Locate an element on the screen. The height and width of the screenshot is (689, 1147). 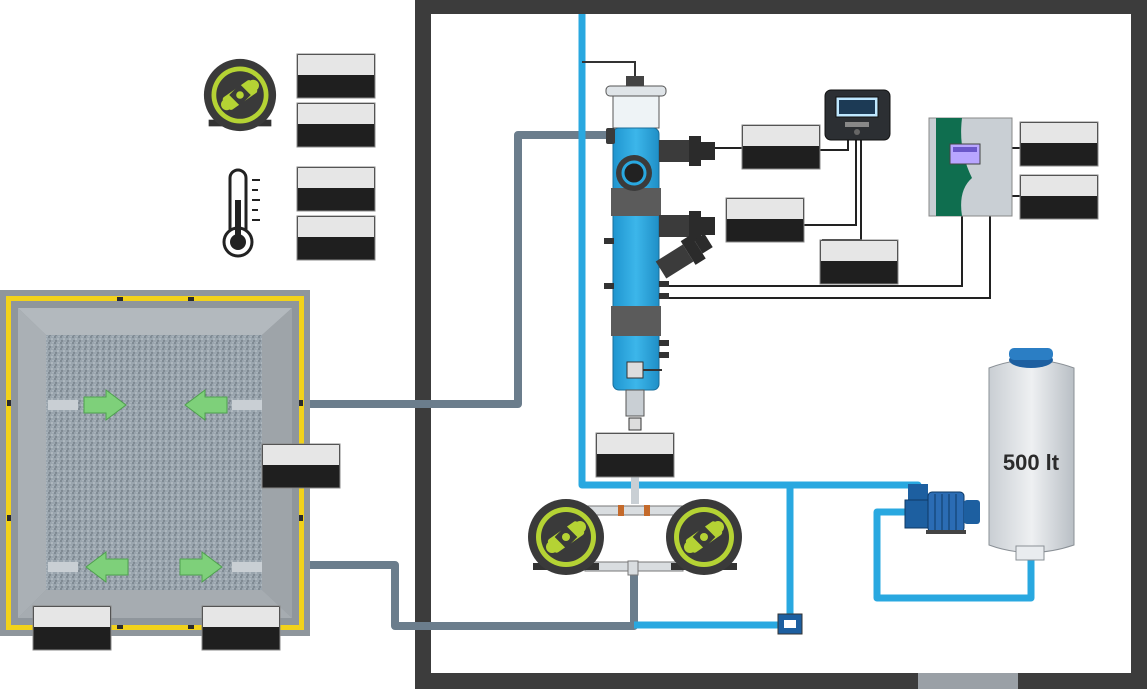
tank-capacity-label: 500 lt is located at coordinates (1031, 462).